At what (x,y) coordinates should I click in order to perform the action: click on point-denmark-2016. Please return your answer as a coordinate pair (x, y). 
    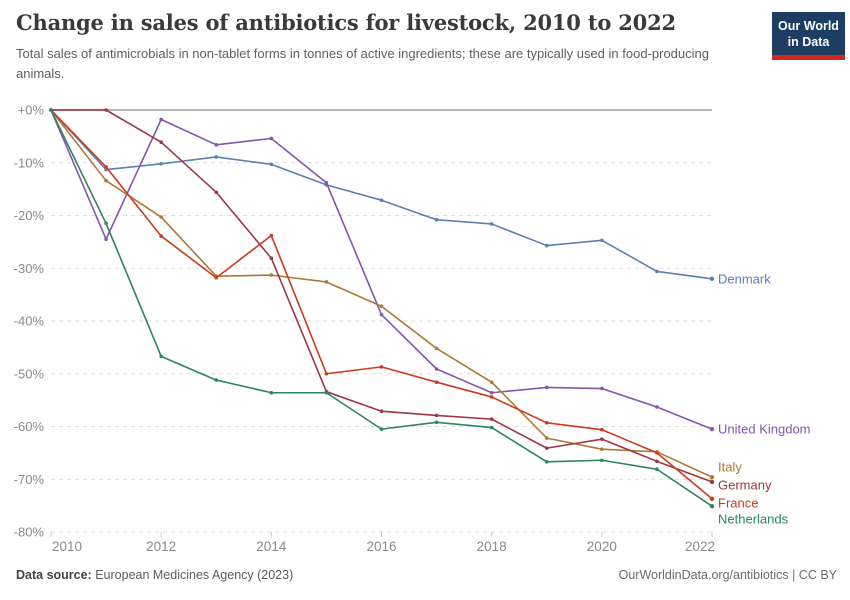
    Looking at the image, I should click on (381, 200).